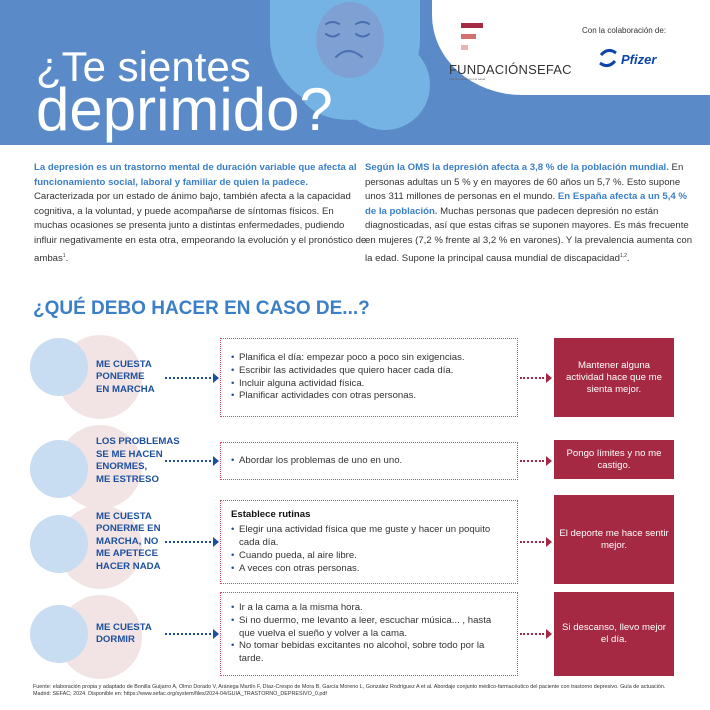  Describe the element at coordinates (624, 30) in the screenshot. I see `collaboration-label: Con la colaboración de:` at that location.